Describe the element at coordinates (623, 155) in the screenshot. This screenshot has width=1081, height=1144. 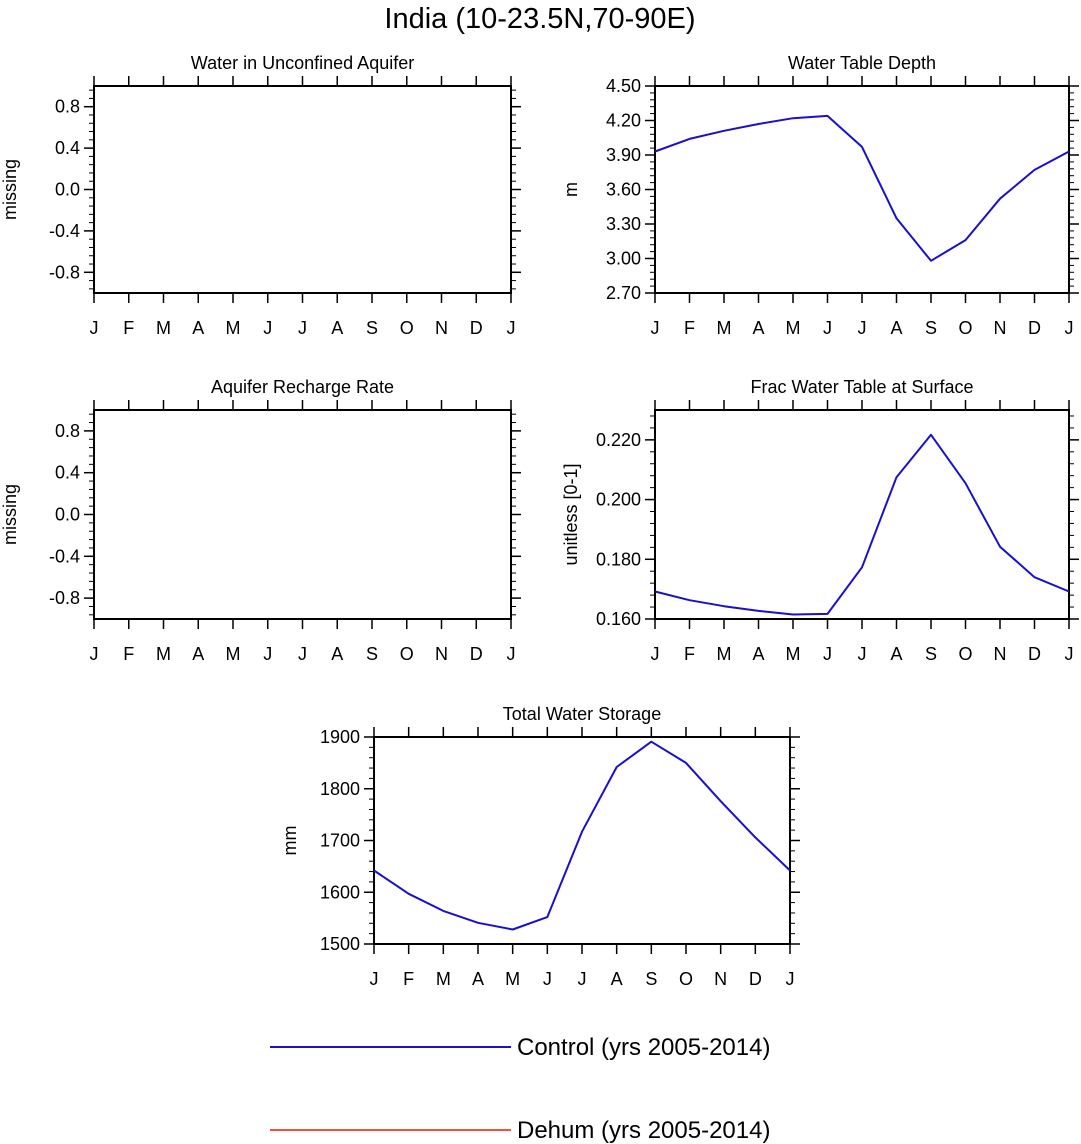
I see `y-tick-label: 3.90` at that location.